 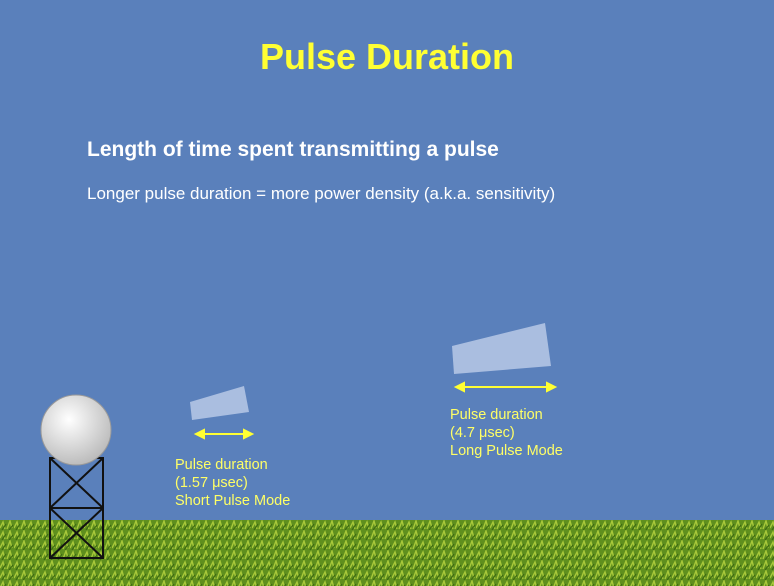 What do you see at coordinates (233, 501) in the screenshot?
I see `label-line: Short Pulse Mode` at bounding box center [233, 501].